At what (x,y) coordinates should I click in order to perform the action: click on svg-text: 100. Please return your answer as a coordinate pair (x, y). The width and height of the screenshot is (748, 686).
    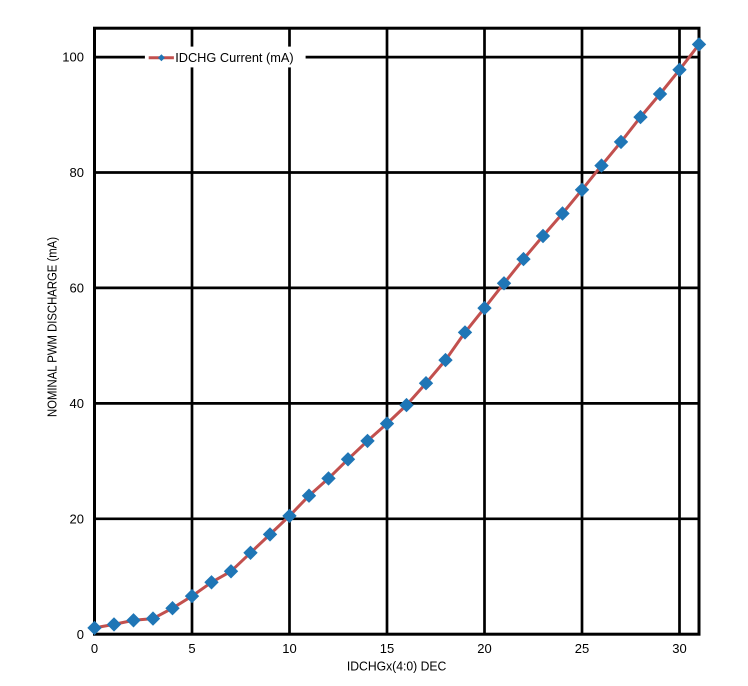
    Looking at the image, I should click on (73, 57).